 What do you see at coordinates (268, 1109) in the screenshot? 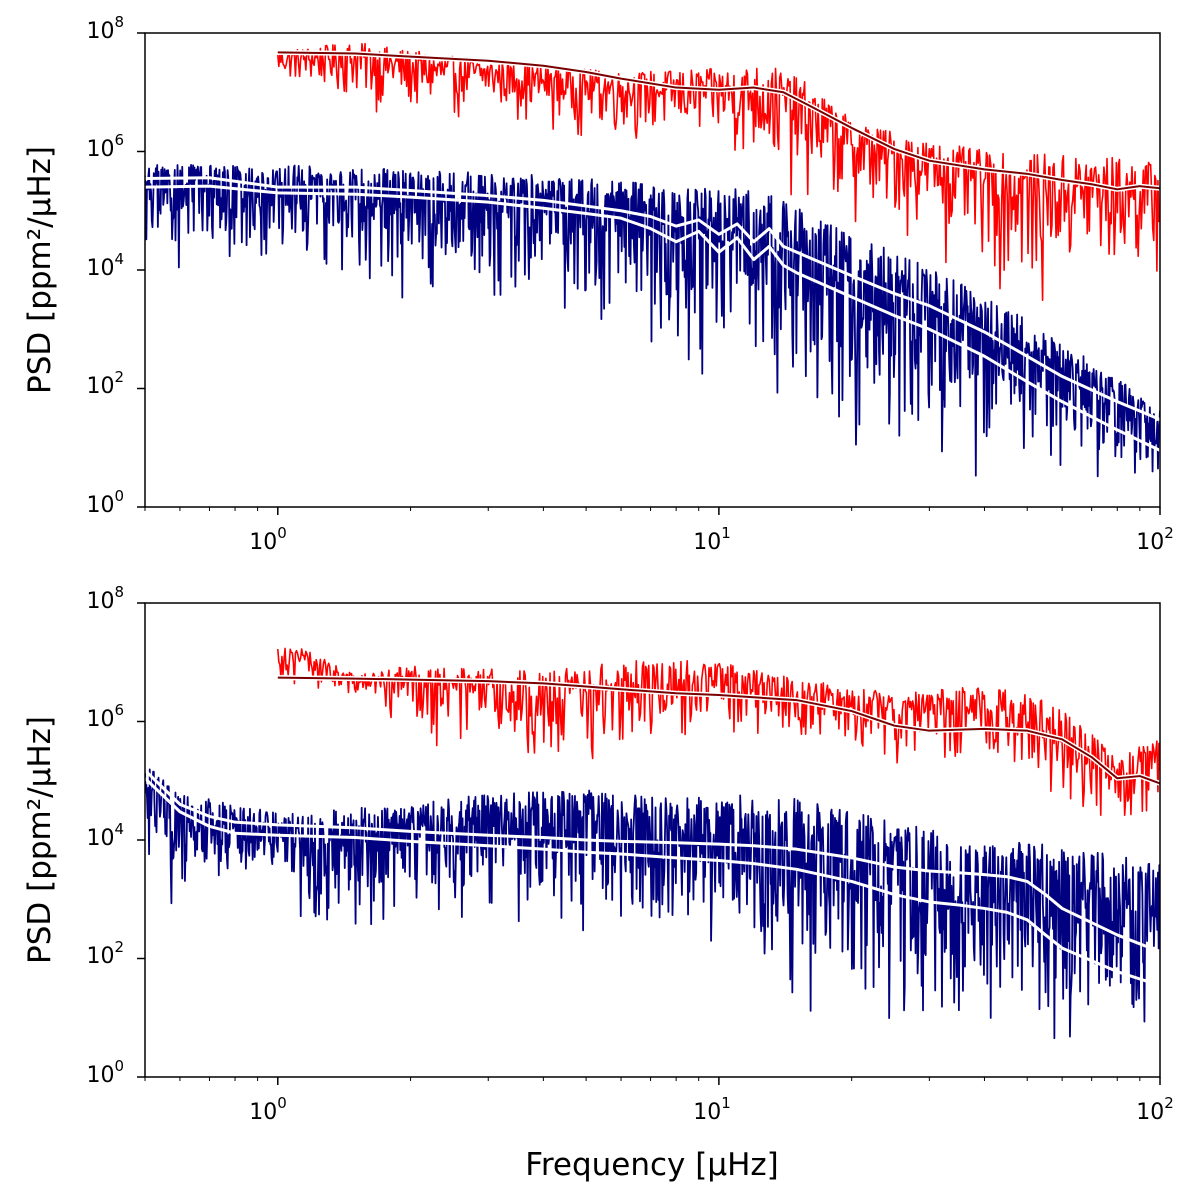
I see `x-tick-label-bottom-1e0: 10⁰` at bounding box center [268, 1109].